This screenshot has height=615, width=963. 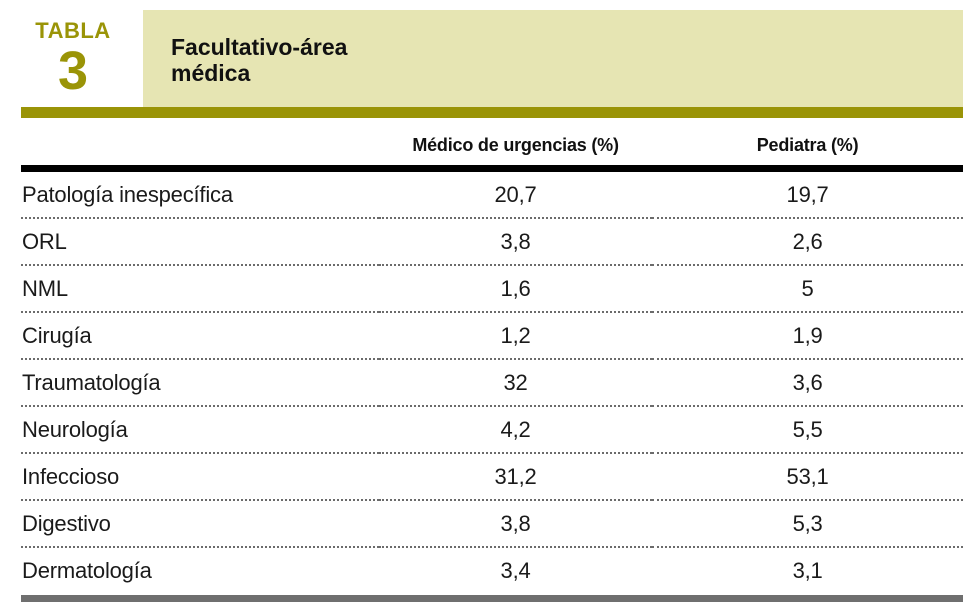 What do you see at coordinates (807, 288) in the screenshot?
I see `value-cell-pediatra: 5` at bounding box center [807, 288].